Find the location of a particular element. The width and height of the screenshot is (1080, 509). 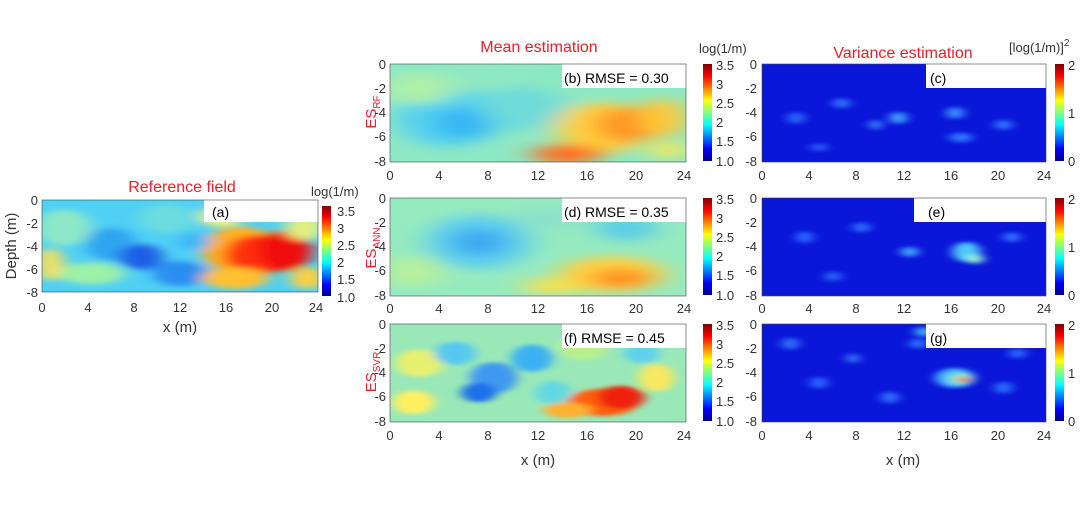

mean-y-ticks-row1: 0 -2 -4 -6 -8 is located at coordinates (380, 113).